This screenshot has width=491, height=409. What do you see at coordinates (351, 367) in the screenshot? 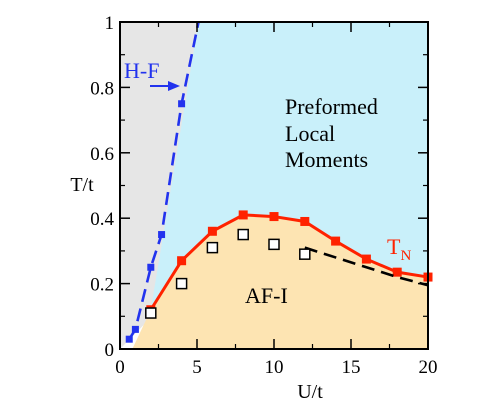
I see `x-tick-label: 15` at bounding box center [351, 367].